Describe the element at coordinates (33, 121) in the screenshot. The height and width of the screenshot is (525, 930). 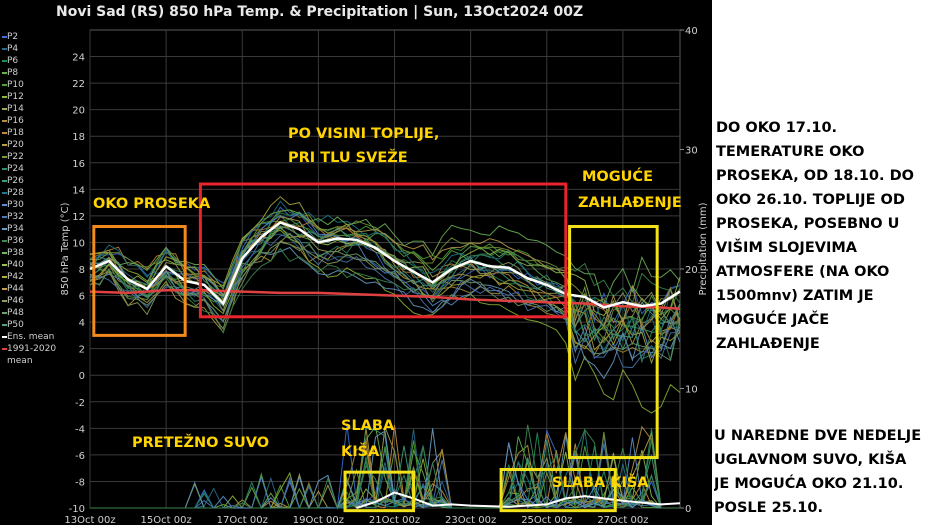
I see `legend-item: P16` at that location.